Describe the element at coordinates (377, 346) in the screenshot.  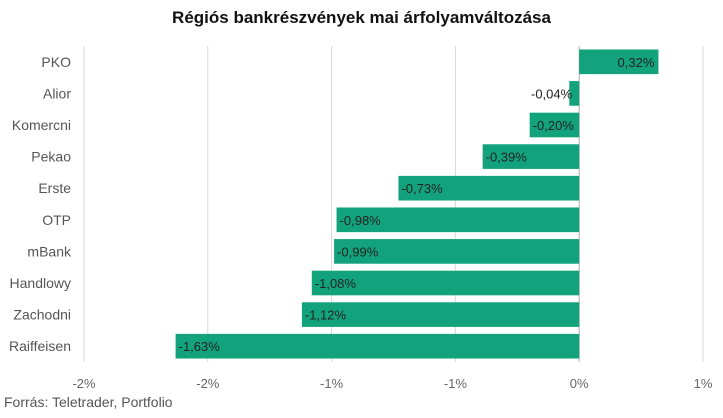
I see `bar-raiffeisen` at that location.